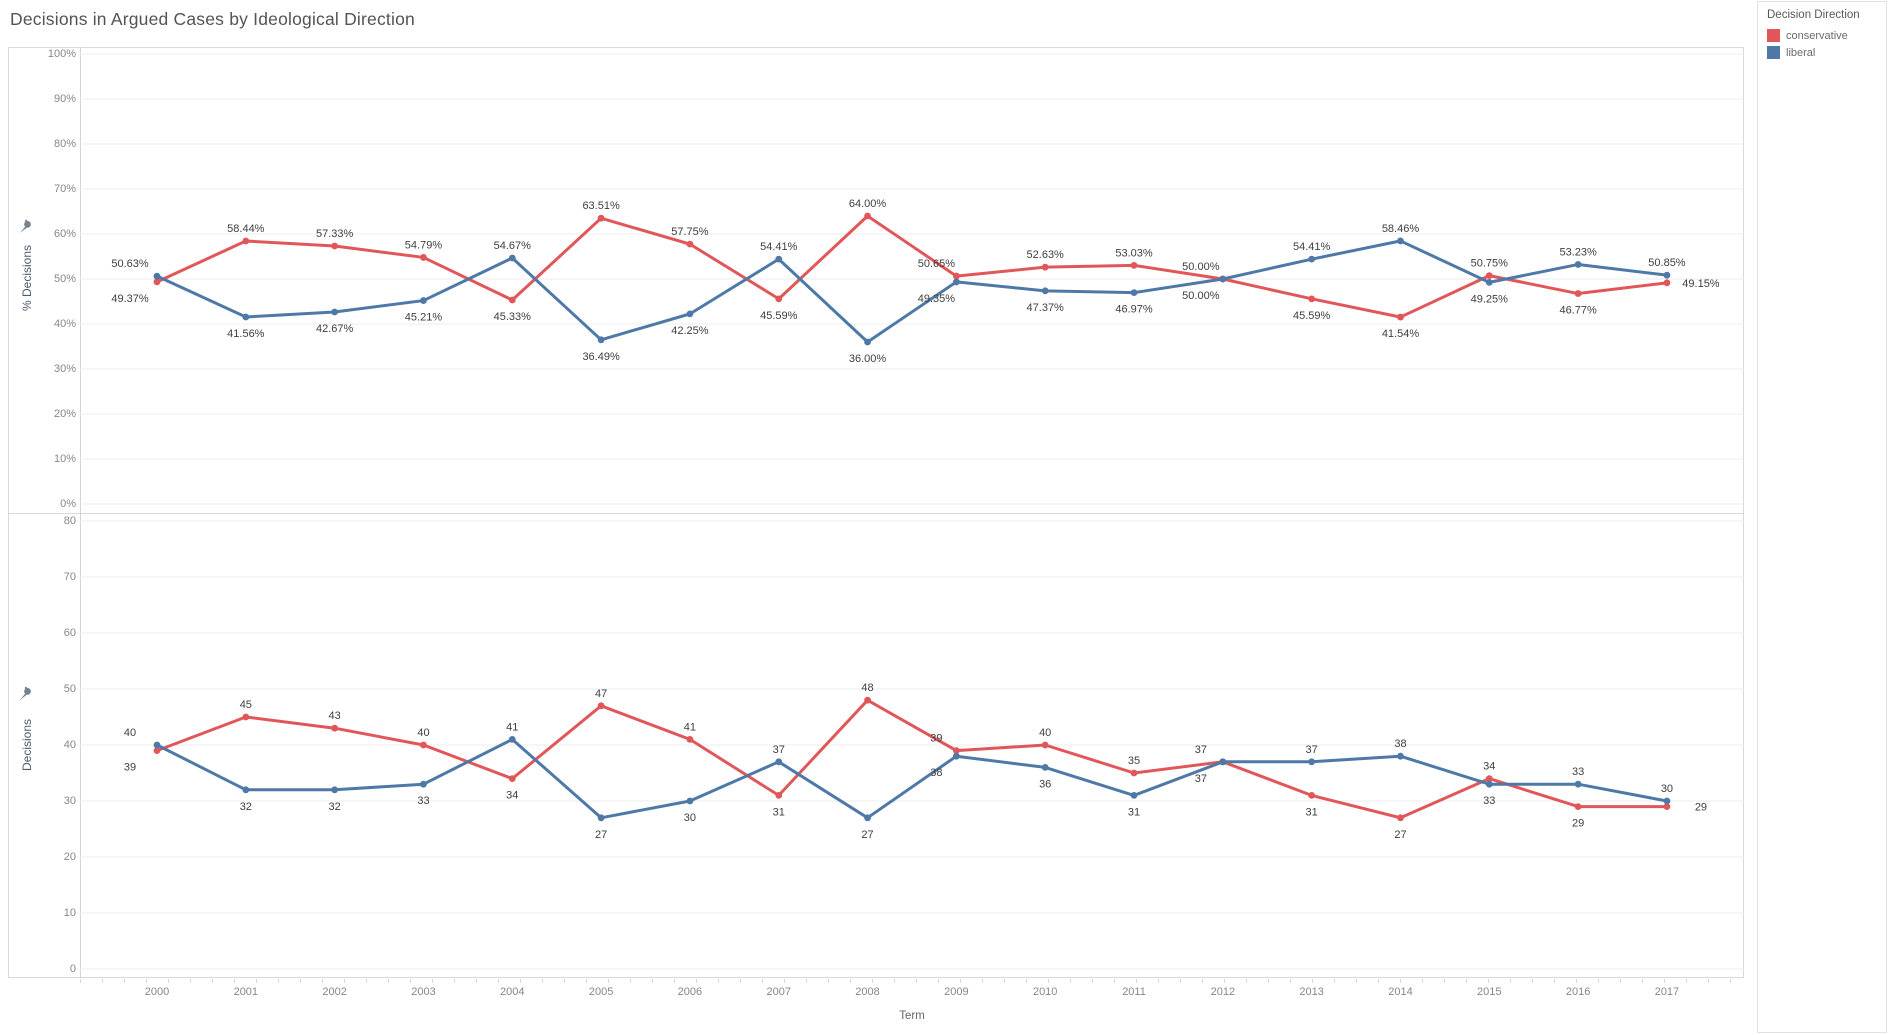 The height and width of the screenshot is (1035, 1889). Describe the element at coordinates (1822, 52) in the screenshot. I see `legend-item-liberal: liberal` at that location.